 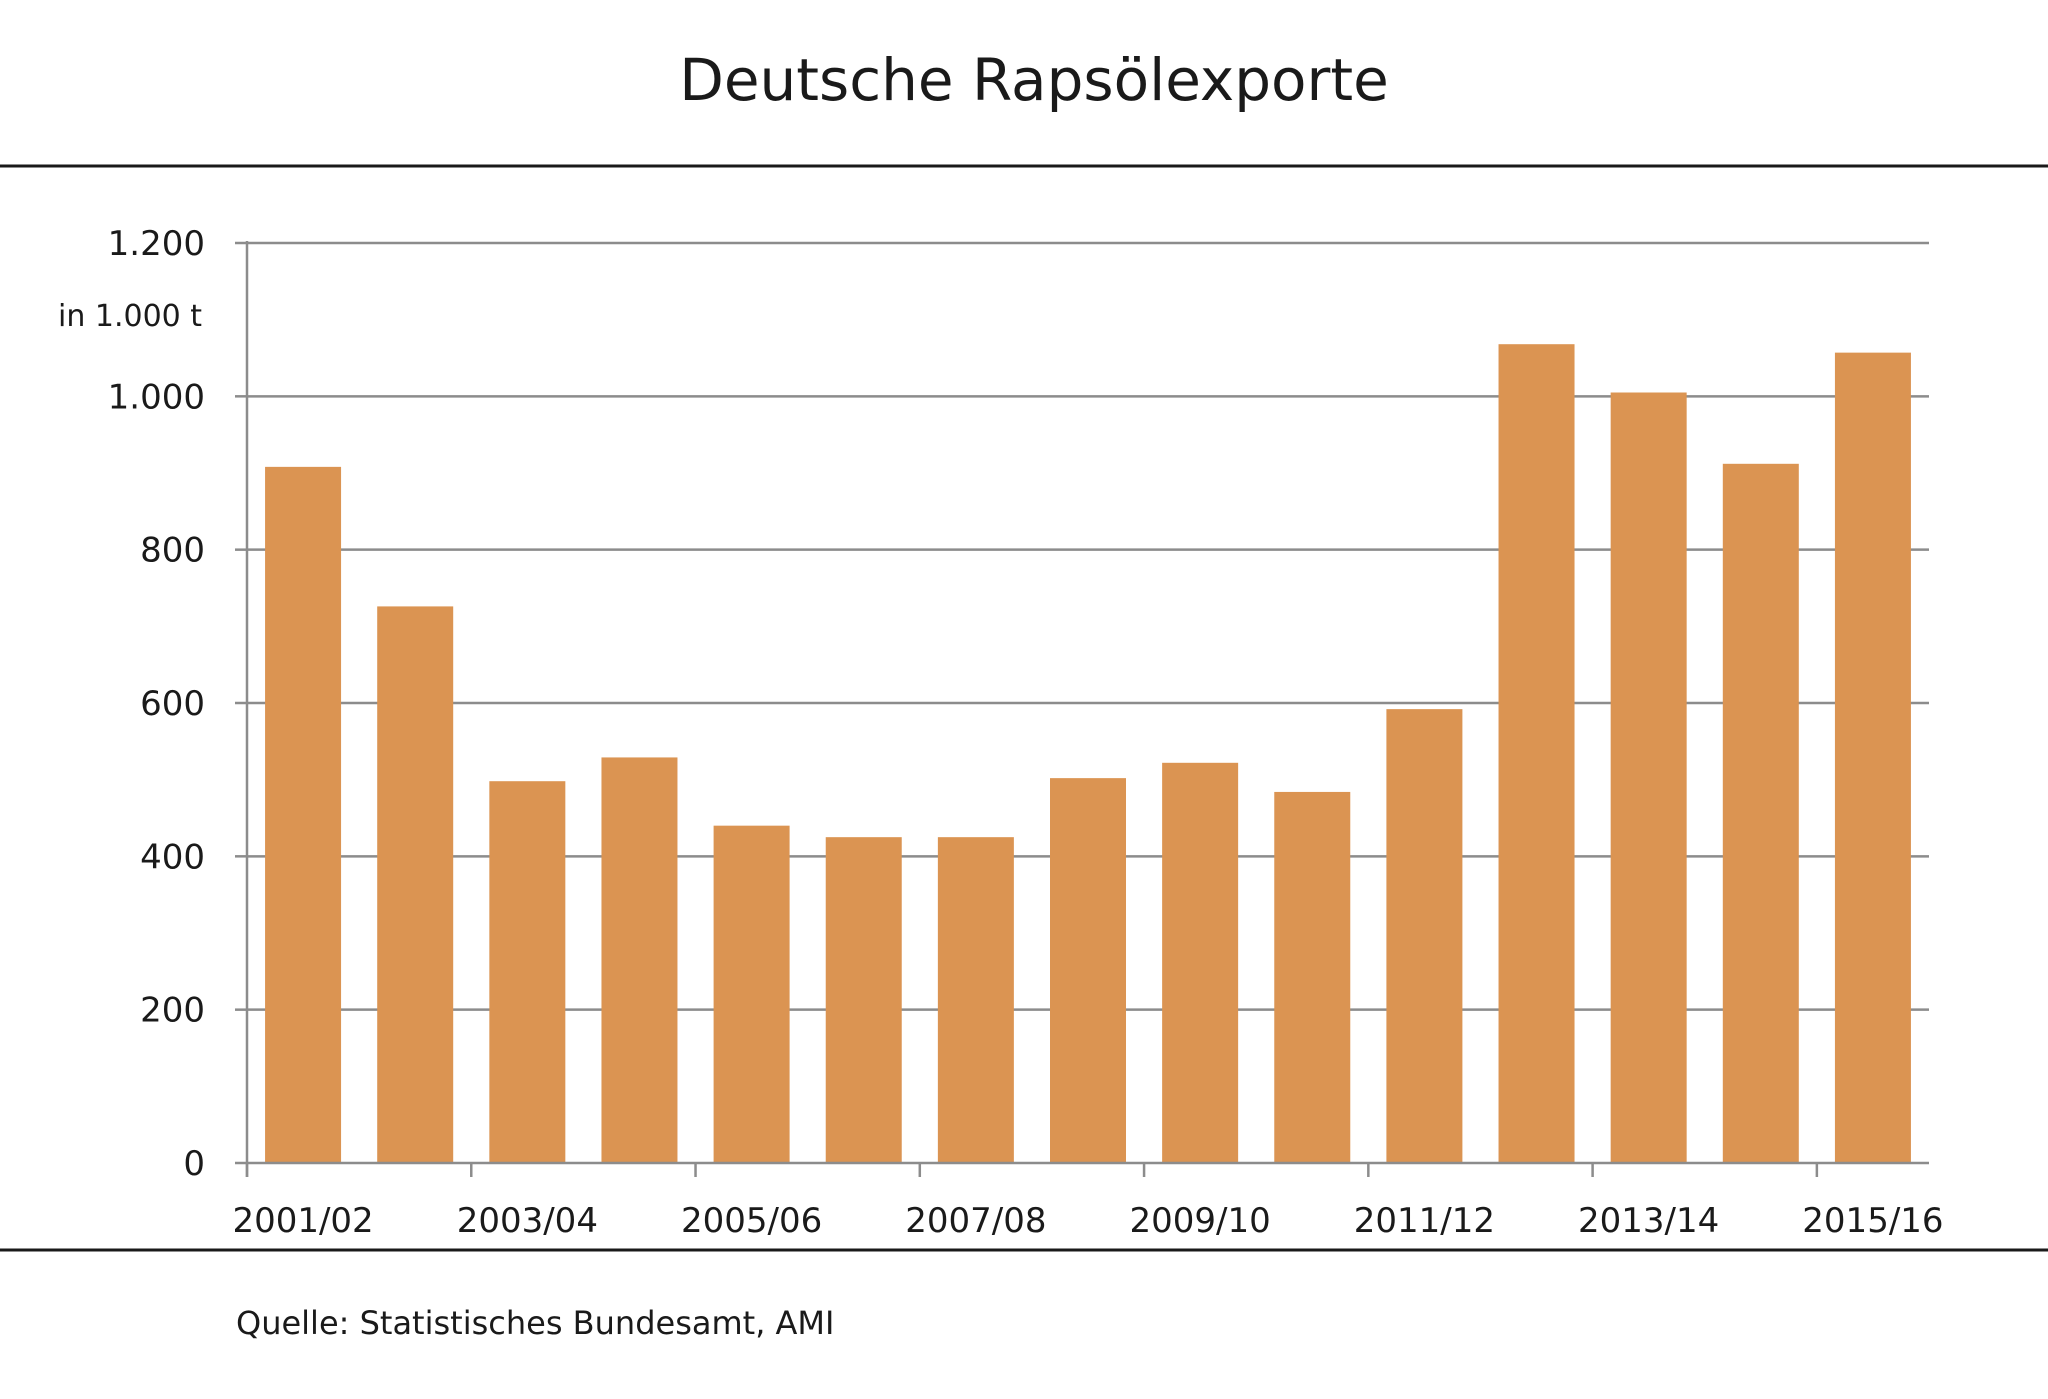 What do you see at coordinates (1200, 1221) in the screenshot?
I see `x-tick-label: 2009/10` at bounding box center [1200, 1221].